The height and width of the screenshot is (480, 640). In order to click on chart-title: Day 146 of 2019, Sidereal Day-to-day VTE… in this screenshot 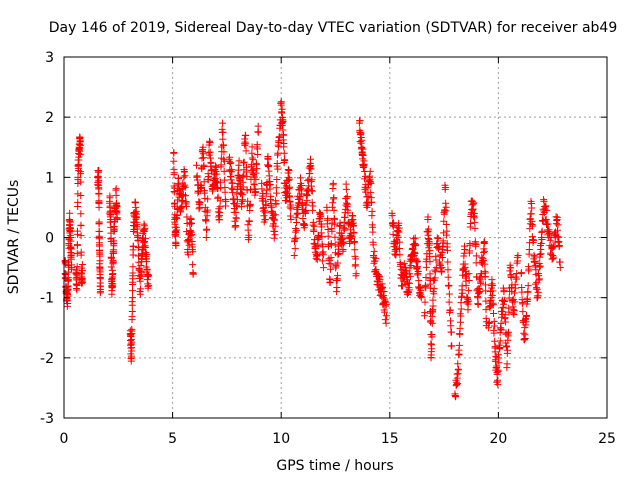, I will do `click(333, 28)`.